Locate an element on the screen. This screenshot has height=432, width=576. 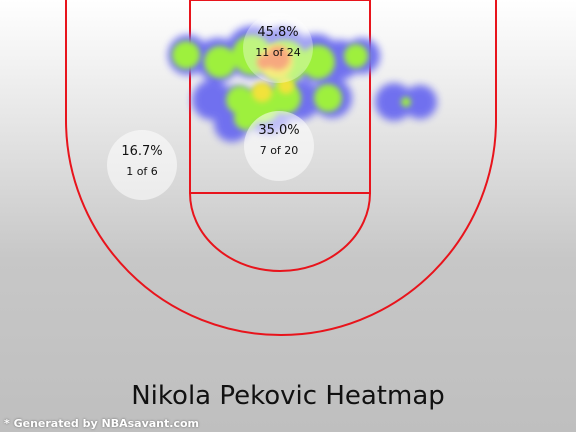
zone-circle-left-midrange is located at coordinates (142, 165).